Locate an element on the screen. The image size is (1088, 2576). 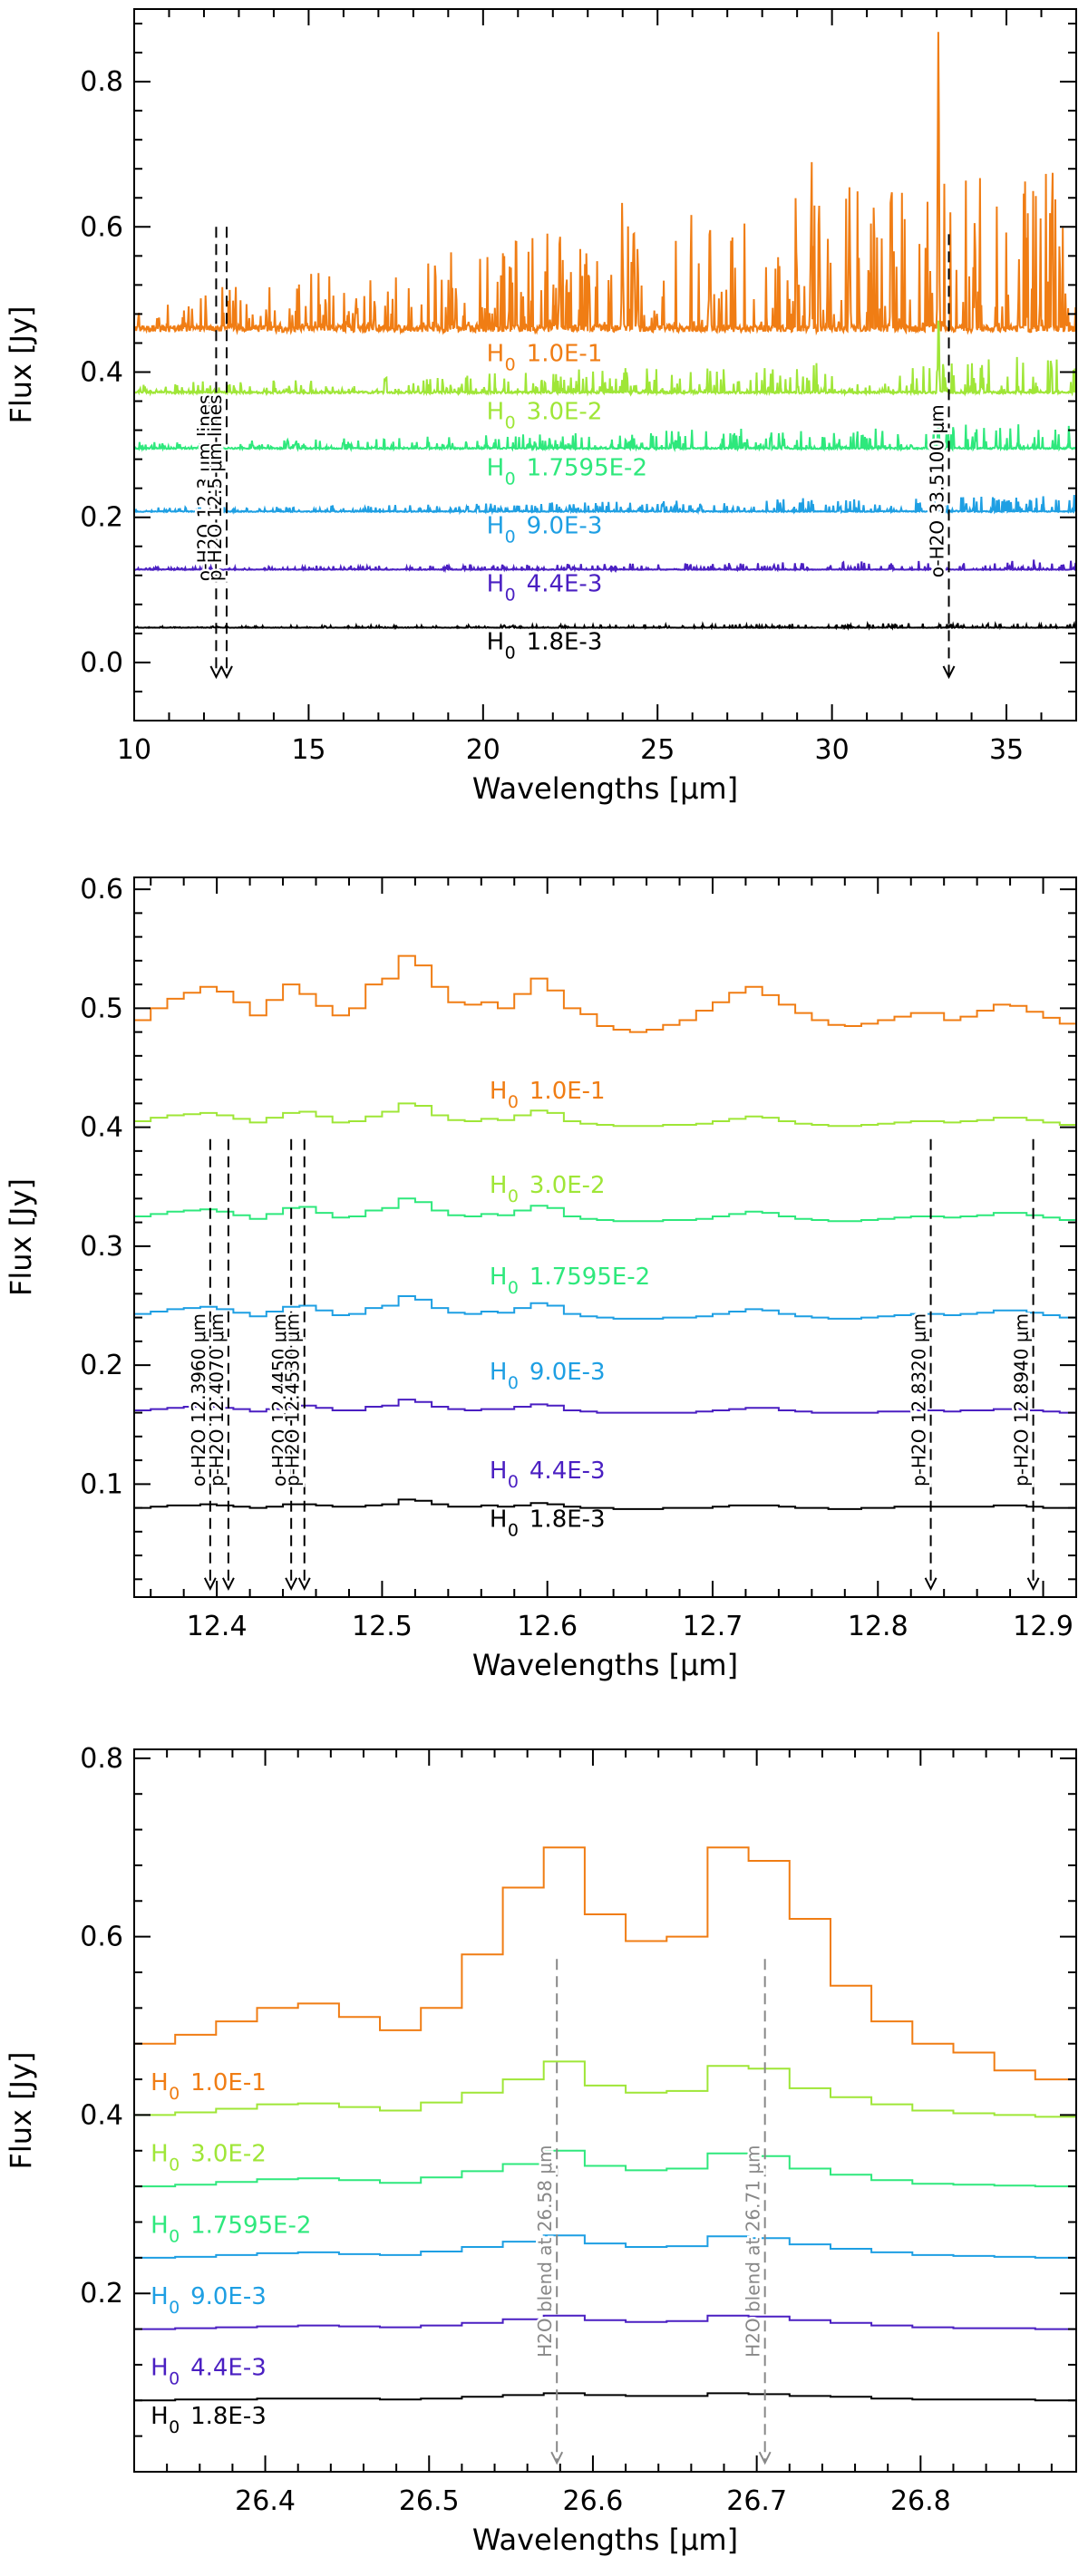
annotation-2: o-H2O 33.5100 μm is located at coordinates (940, 457).